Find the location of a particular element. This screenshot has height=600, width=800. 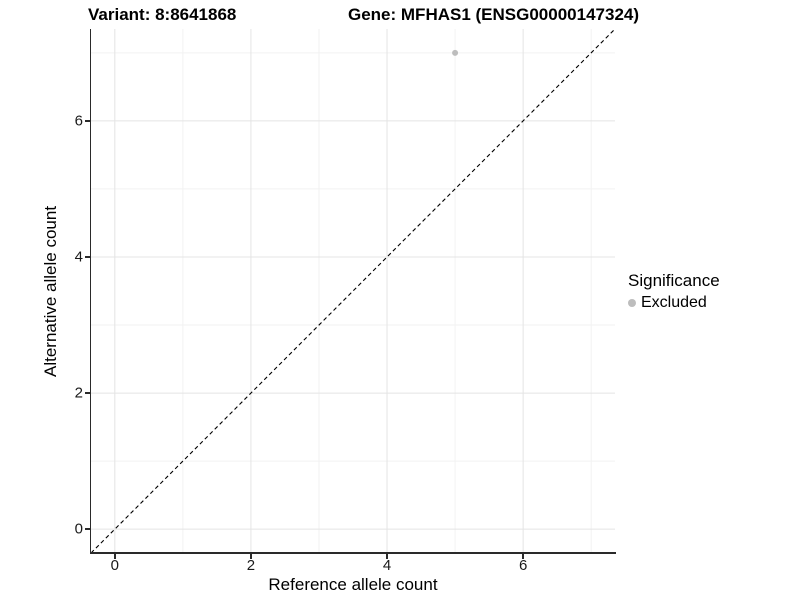

x-axis-line is located at coordinates (352, 553).